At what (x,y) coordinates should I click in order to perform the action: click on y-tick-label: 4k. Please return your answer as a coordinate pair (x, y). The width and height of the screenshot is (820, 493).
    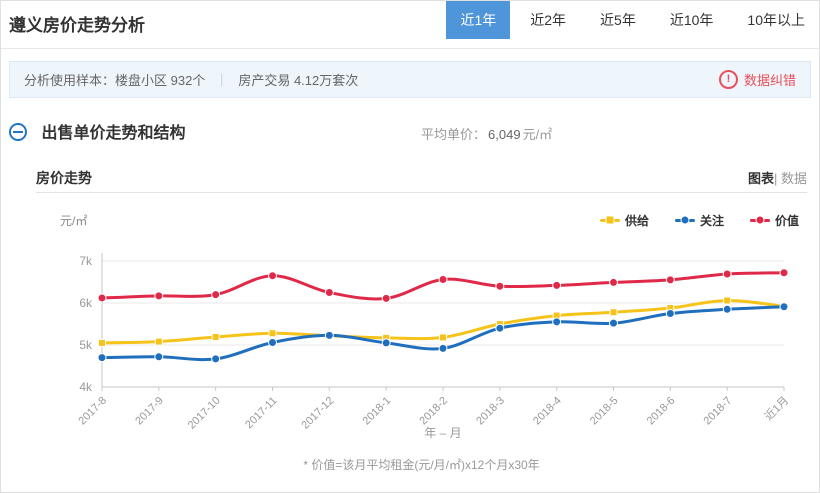
    Looking at the image, I should click on (86, 387).